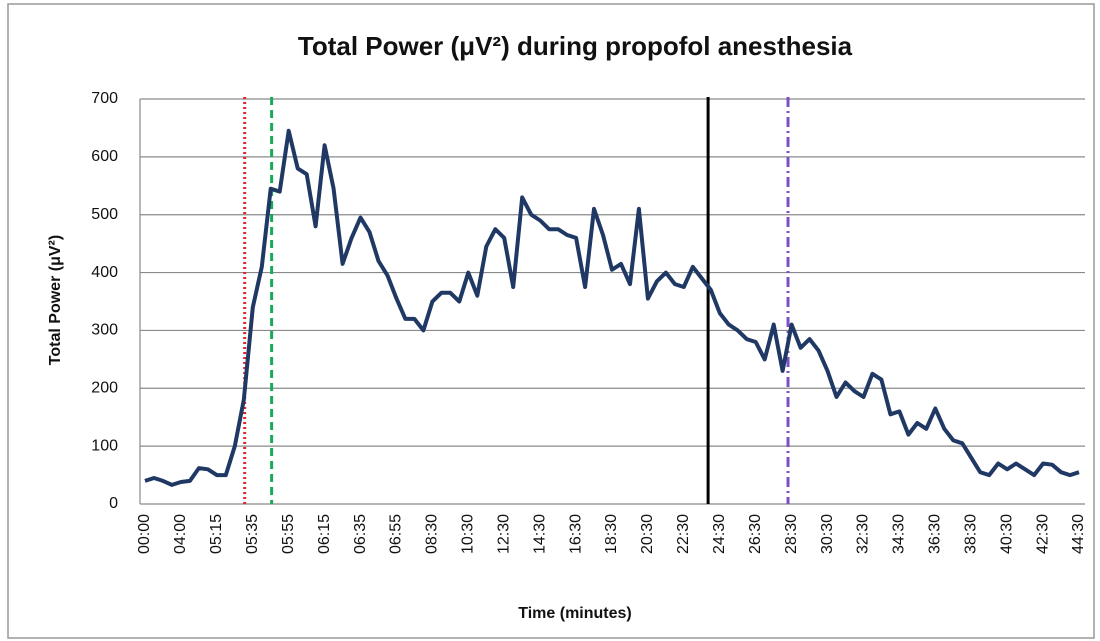  I want to click on x-tick-label: 16:30, so click(575, 534).